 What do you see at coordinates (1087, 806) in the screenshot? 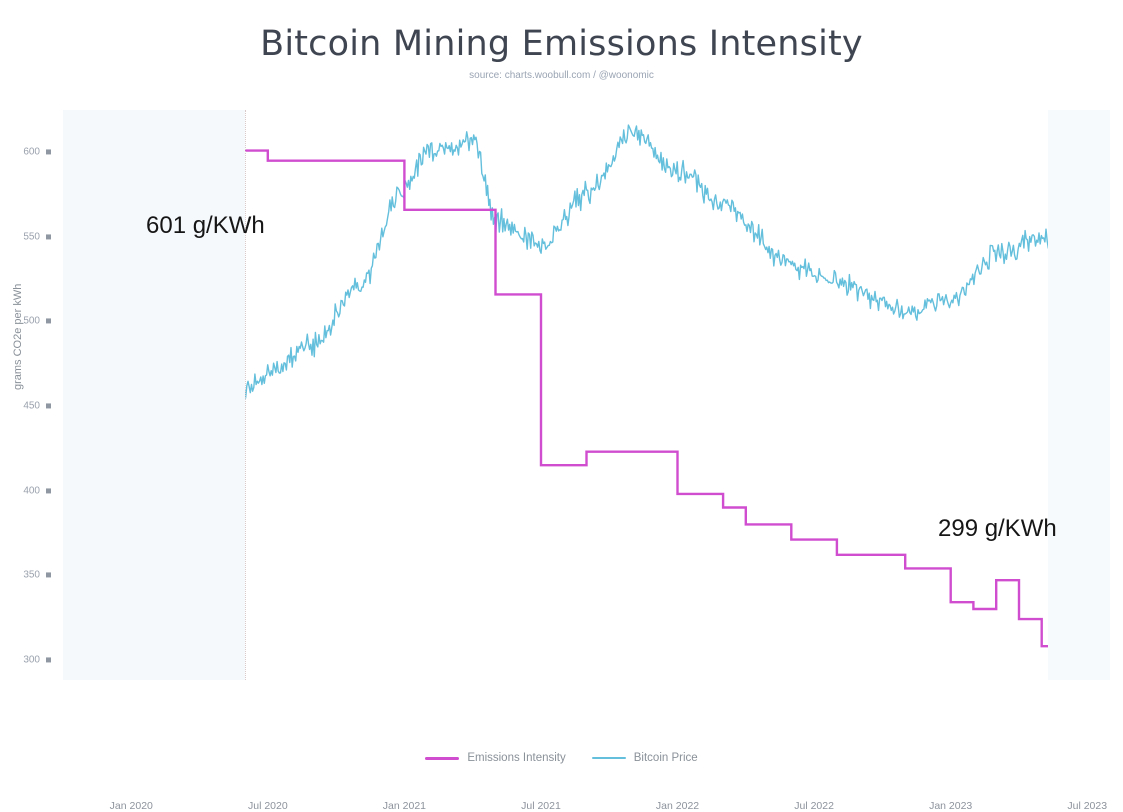
I see `x-axis-tick-label: Jul 2023` at bounding box center [1087, 806].